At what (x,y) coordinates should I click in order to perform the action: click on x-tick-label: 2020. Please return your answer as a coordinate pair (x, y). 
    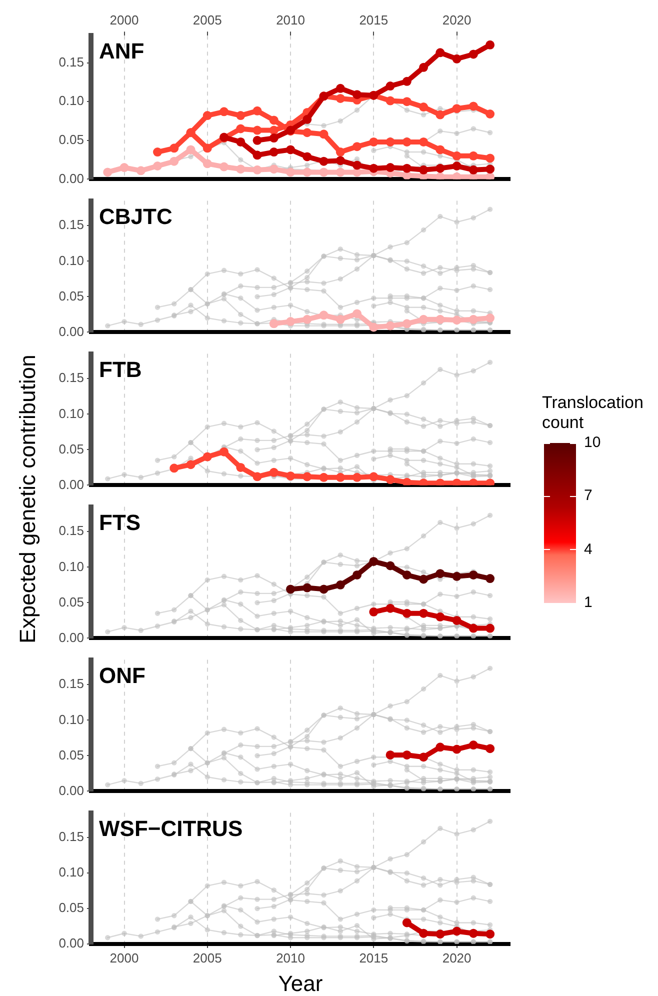
    Looking at the image, I should click on (457, 958).